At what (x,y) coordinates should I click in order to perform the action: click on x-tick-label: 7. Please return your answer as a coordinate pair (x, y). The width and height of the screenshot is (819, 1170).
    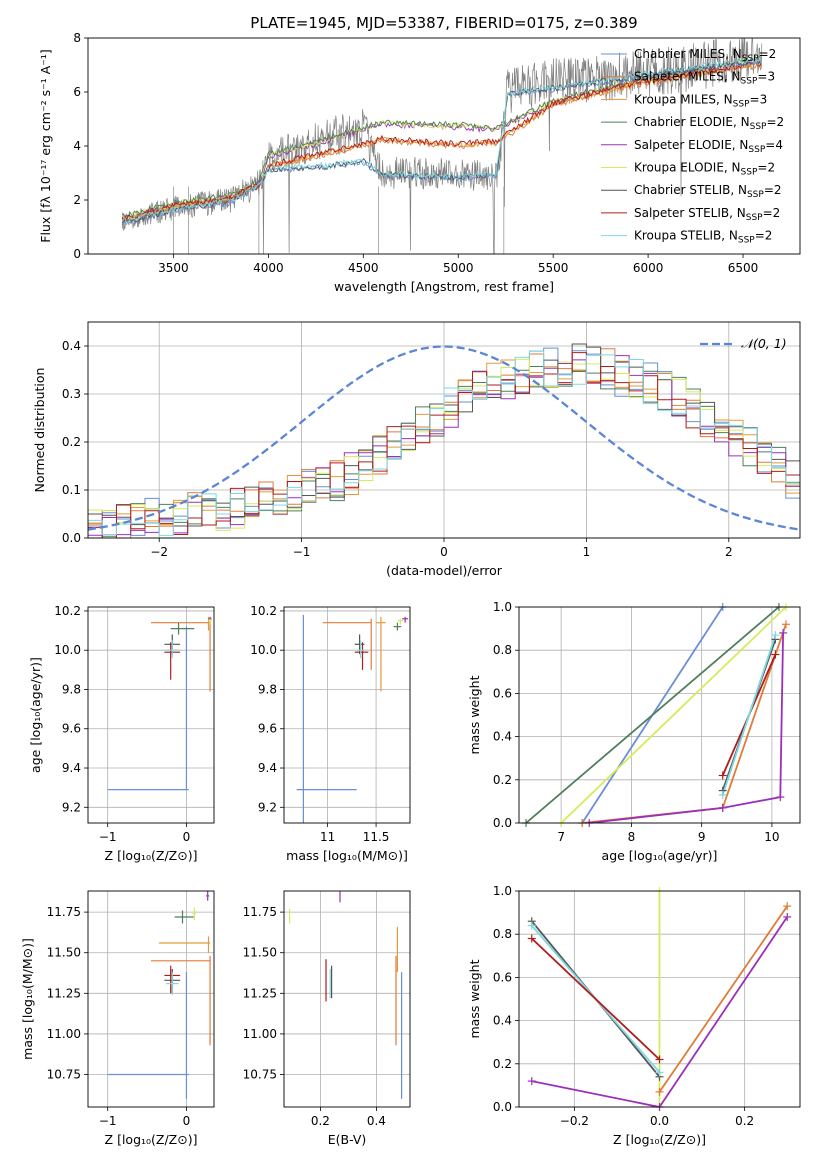
    Looking at the image, I should click on (561, 837).